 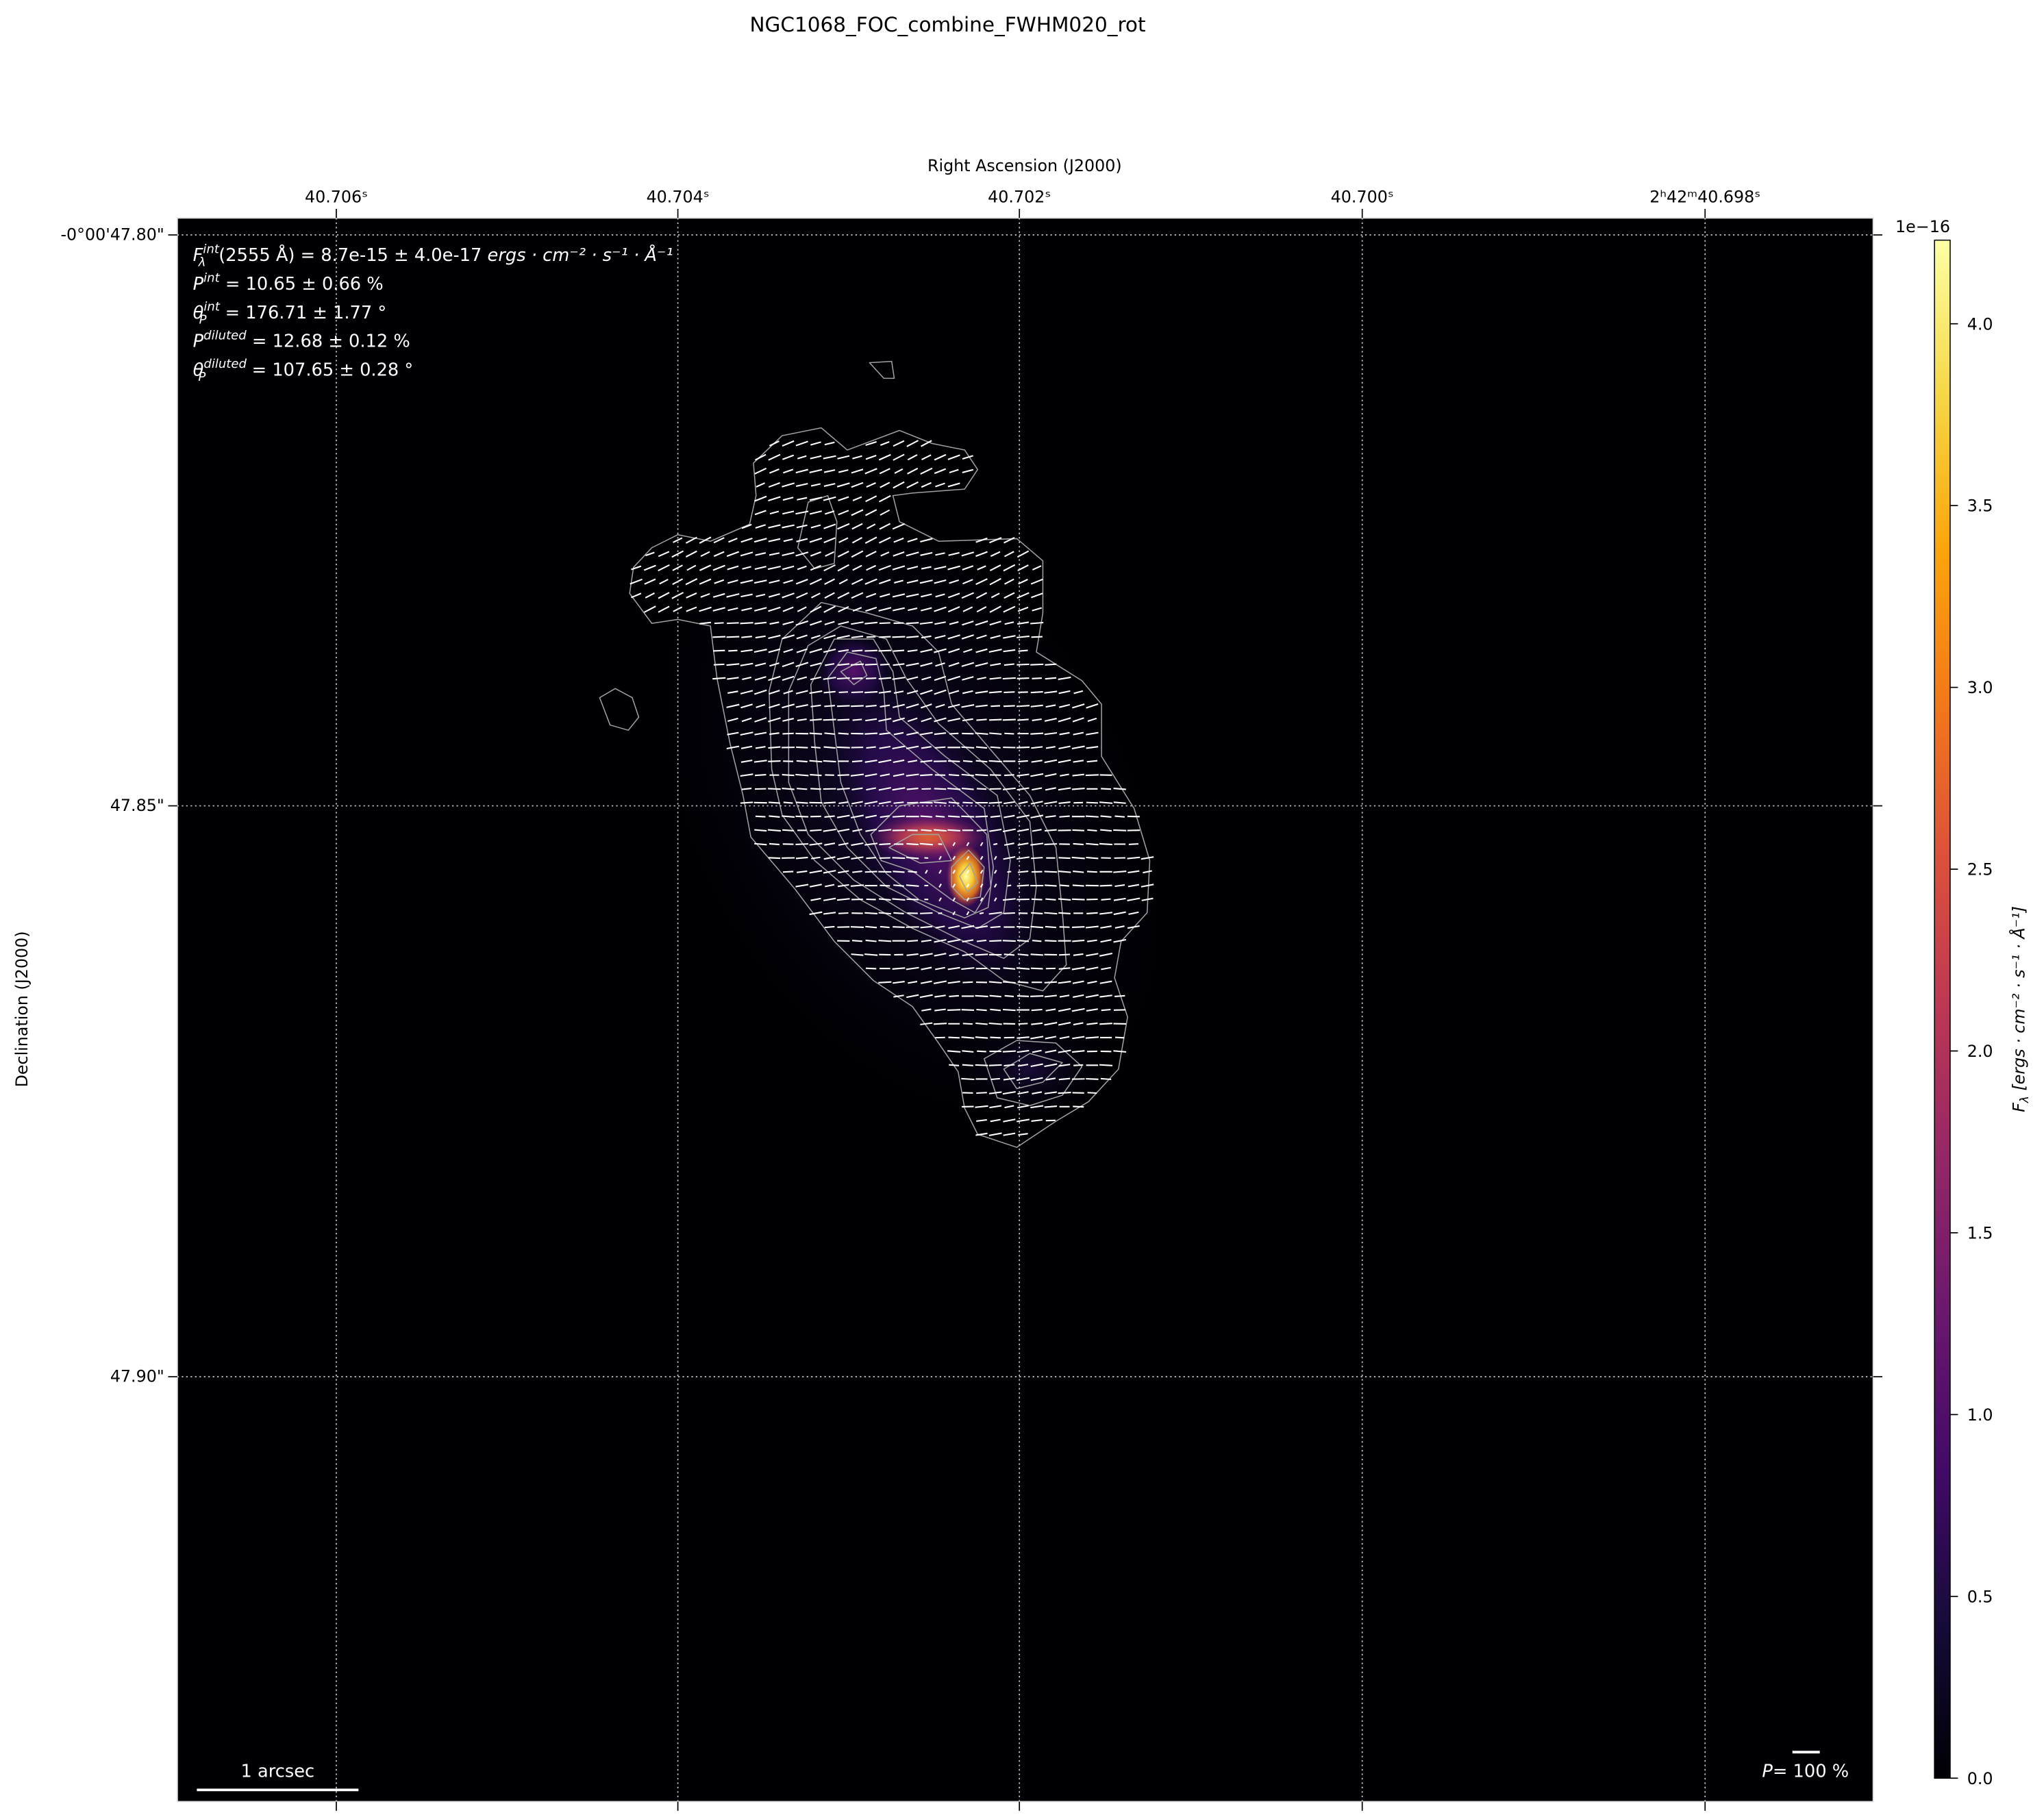 I want to click on y-tick-label: 47.90", so click(x=137, y=1376).